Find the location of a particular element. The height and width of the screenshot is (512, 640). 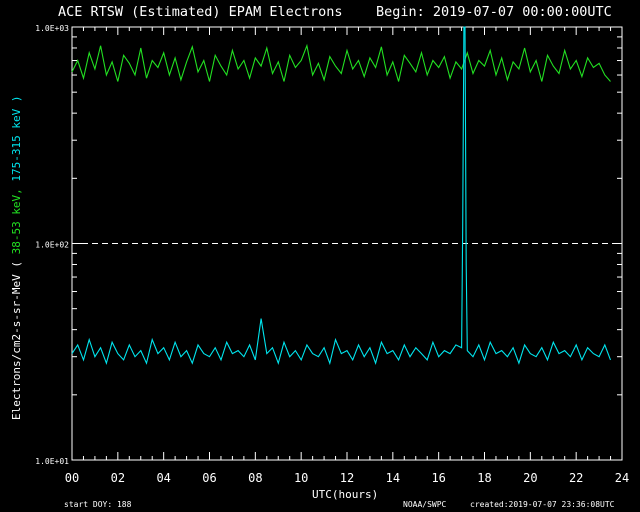

y-axis-label-prefix: Electrons/cm2-s-sr-MeV ( is located at coordinates (16, 337).